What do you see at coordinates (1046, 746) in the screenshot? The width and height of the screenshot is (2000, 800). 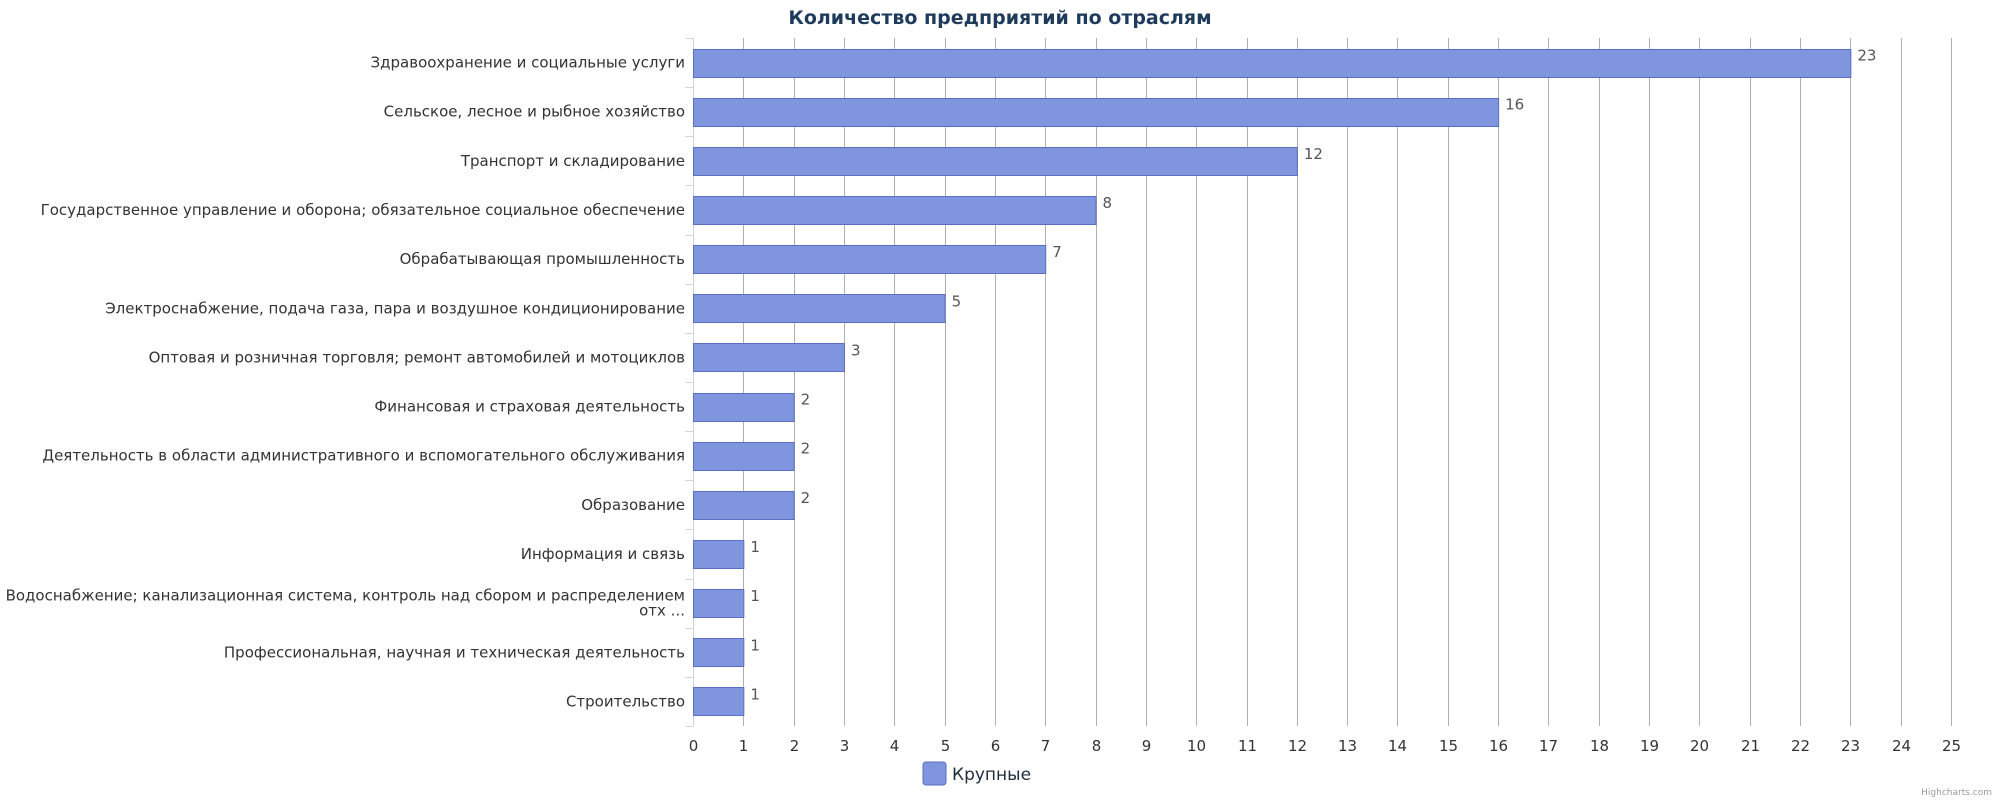 I see `x-tick-label: 7` at bounding box center [1046, 746].